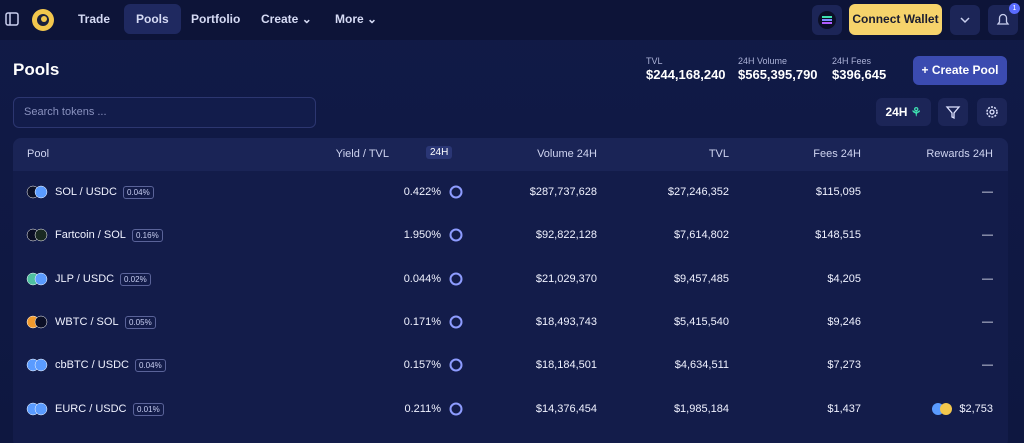 The height and width of the screenshot is (443, 1024). What do you see at coordinates (965, 70) in the screenshot?
I see `create-pool-label: Create Pool` at bounding box center [965, 70].